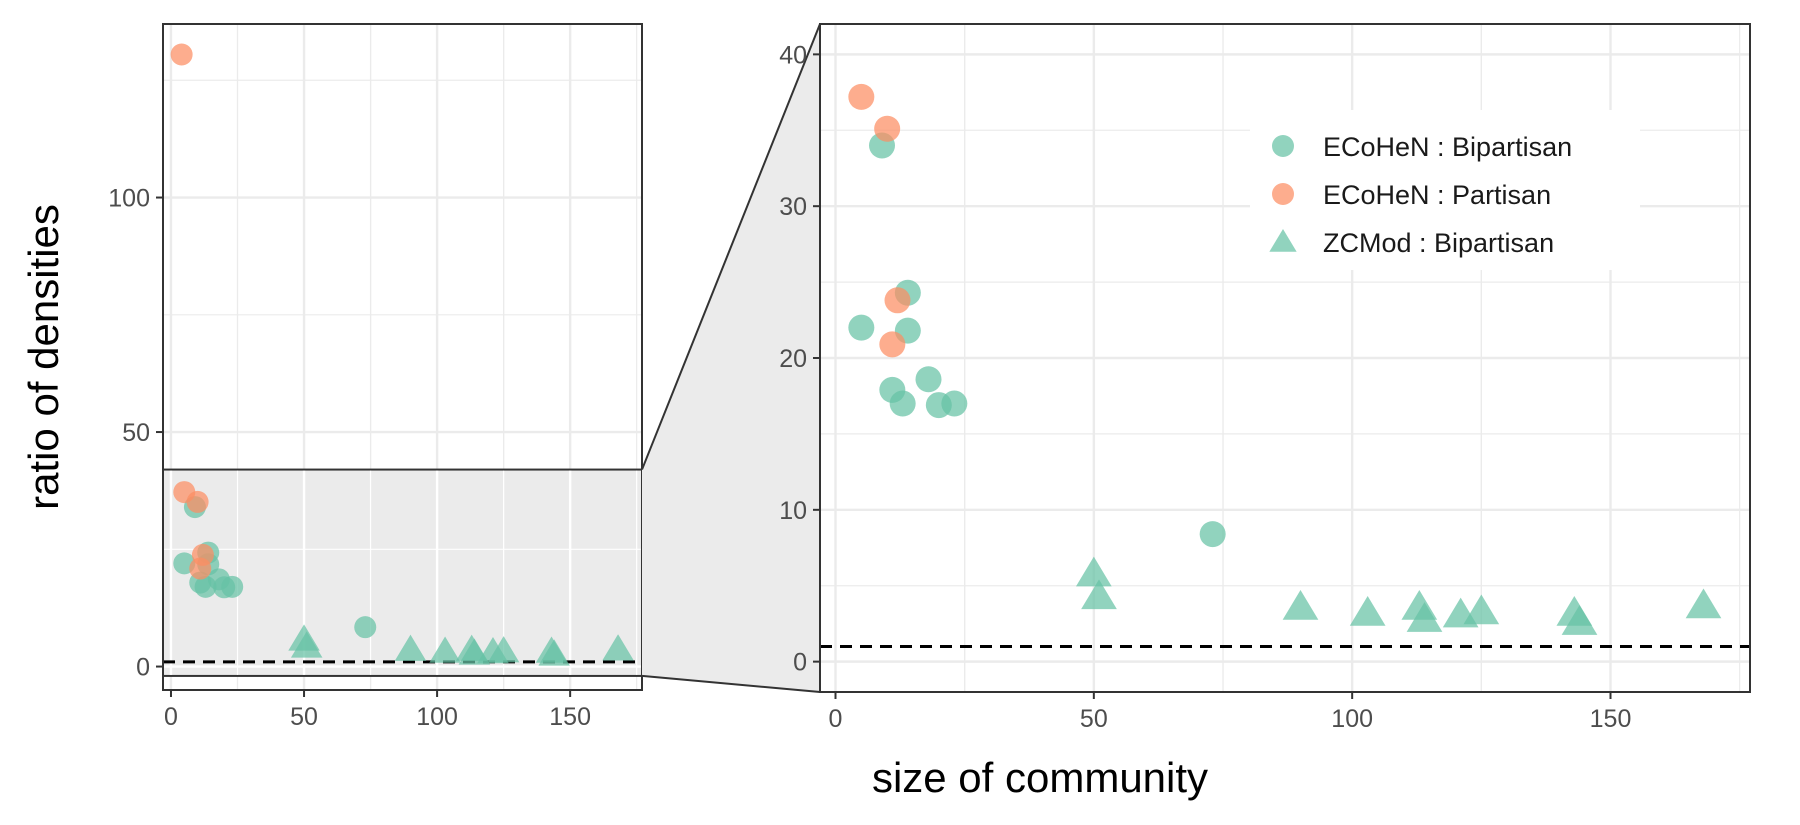 The image size is (1800, 825). I want to click on legend-background, so click(1445, 190).